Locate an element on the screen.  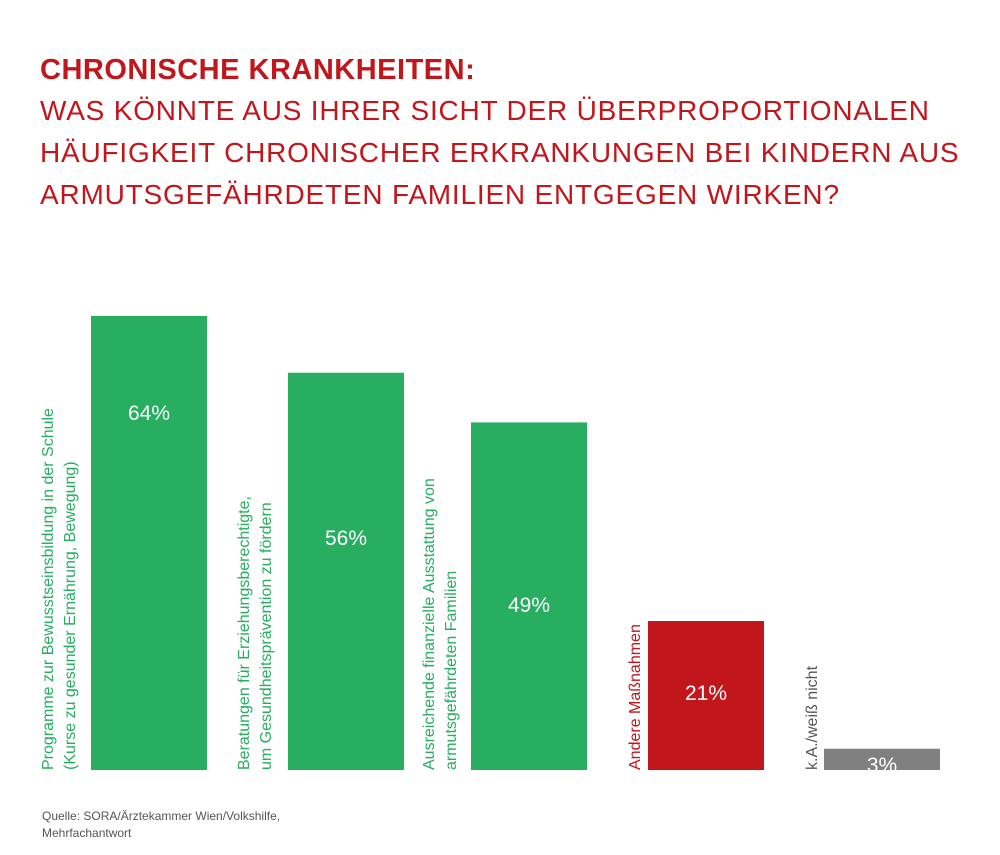
source-line-2: Mehrfachantwort is located at coordinates (87, 833).